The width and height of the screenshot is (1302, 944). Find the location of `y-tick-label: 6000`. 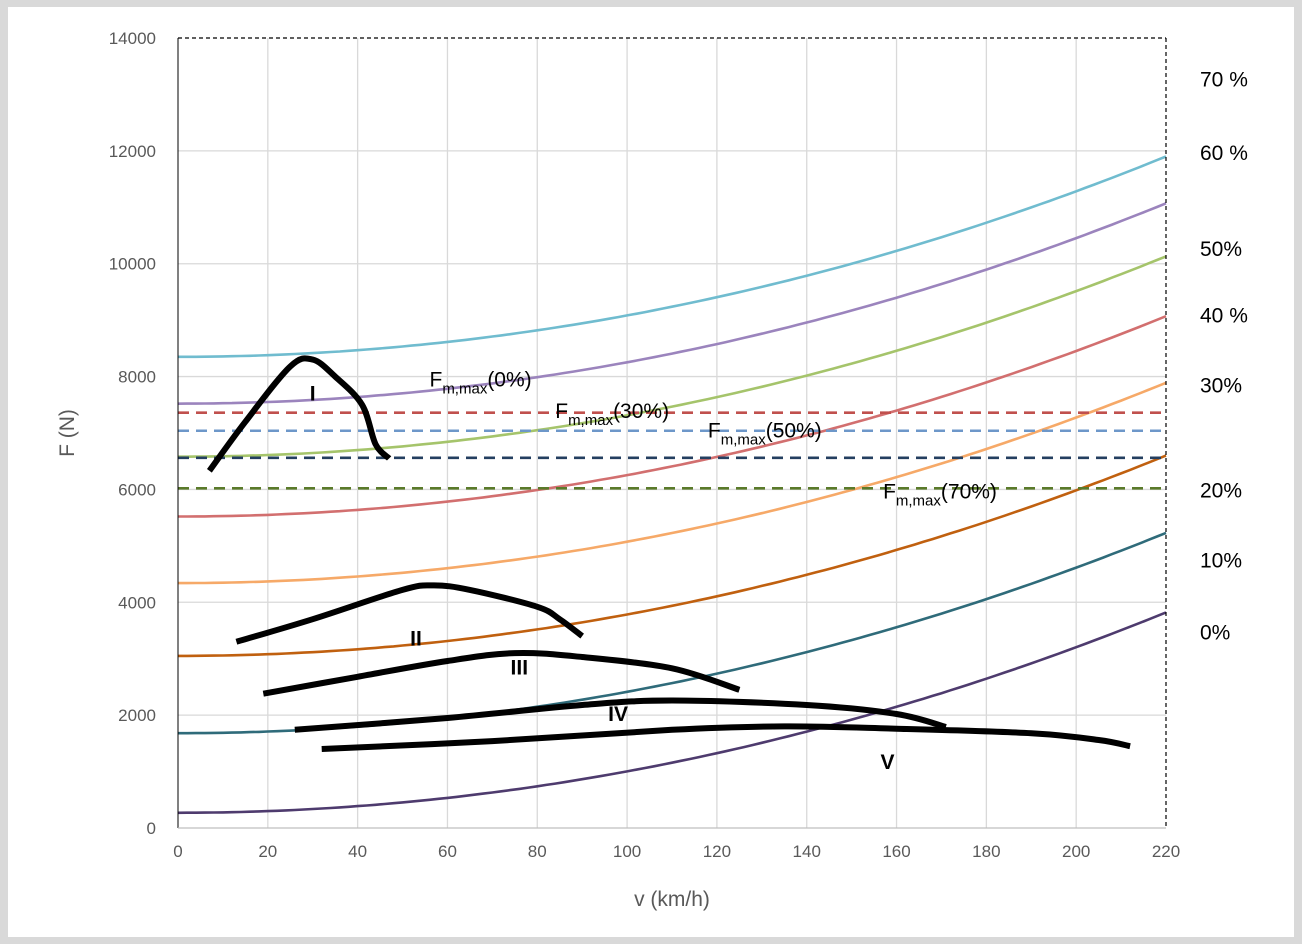

y-tick-label: 6000 is located at coordinates (137, 489).